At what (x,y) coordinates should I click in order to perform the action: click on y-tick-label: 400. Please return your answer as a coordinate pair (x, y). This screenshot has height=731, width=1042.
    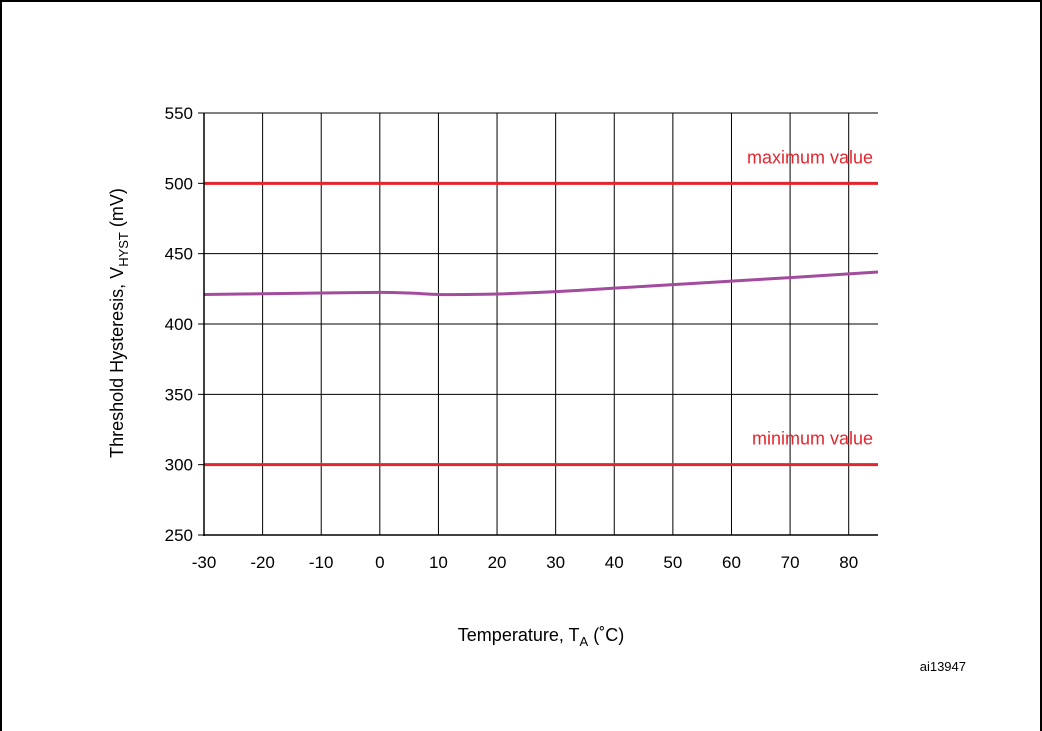
    Looking at the image, I should click on (179, 324).